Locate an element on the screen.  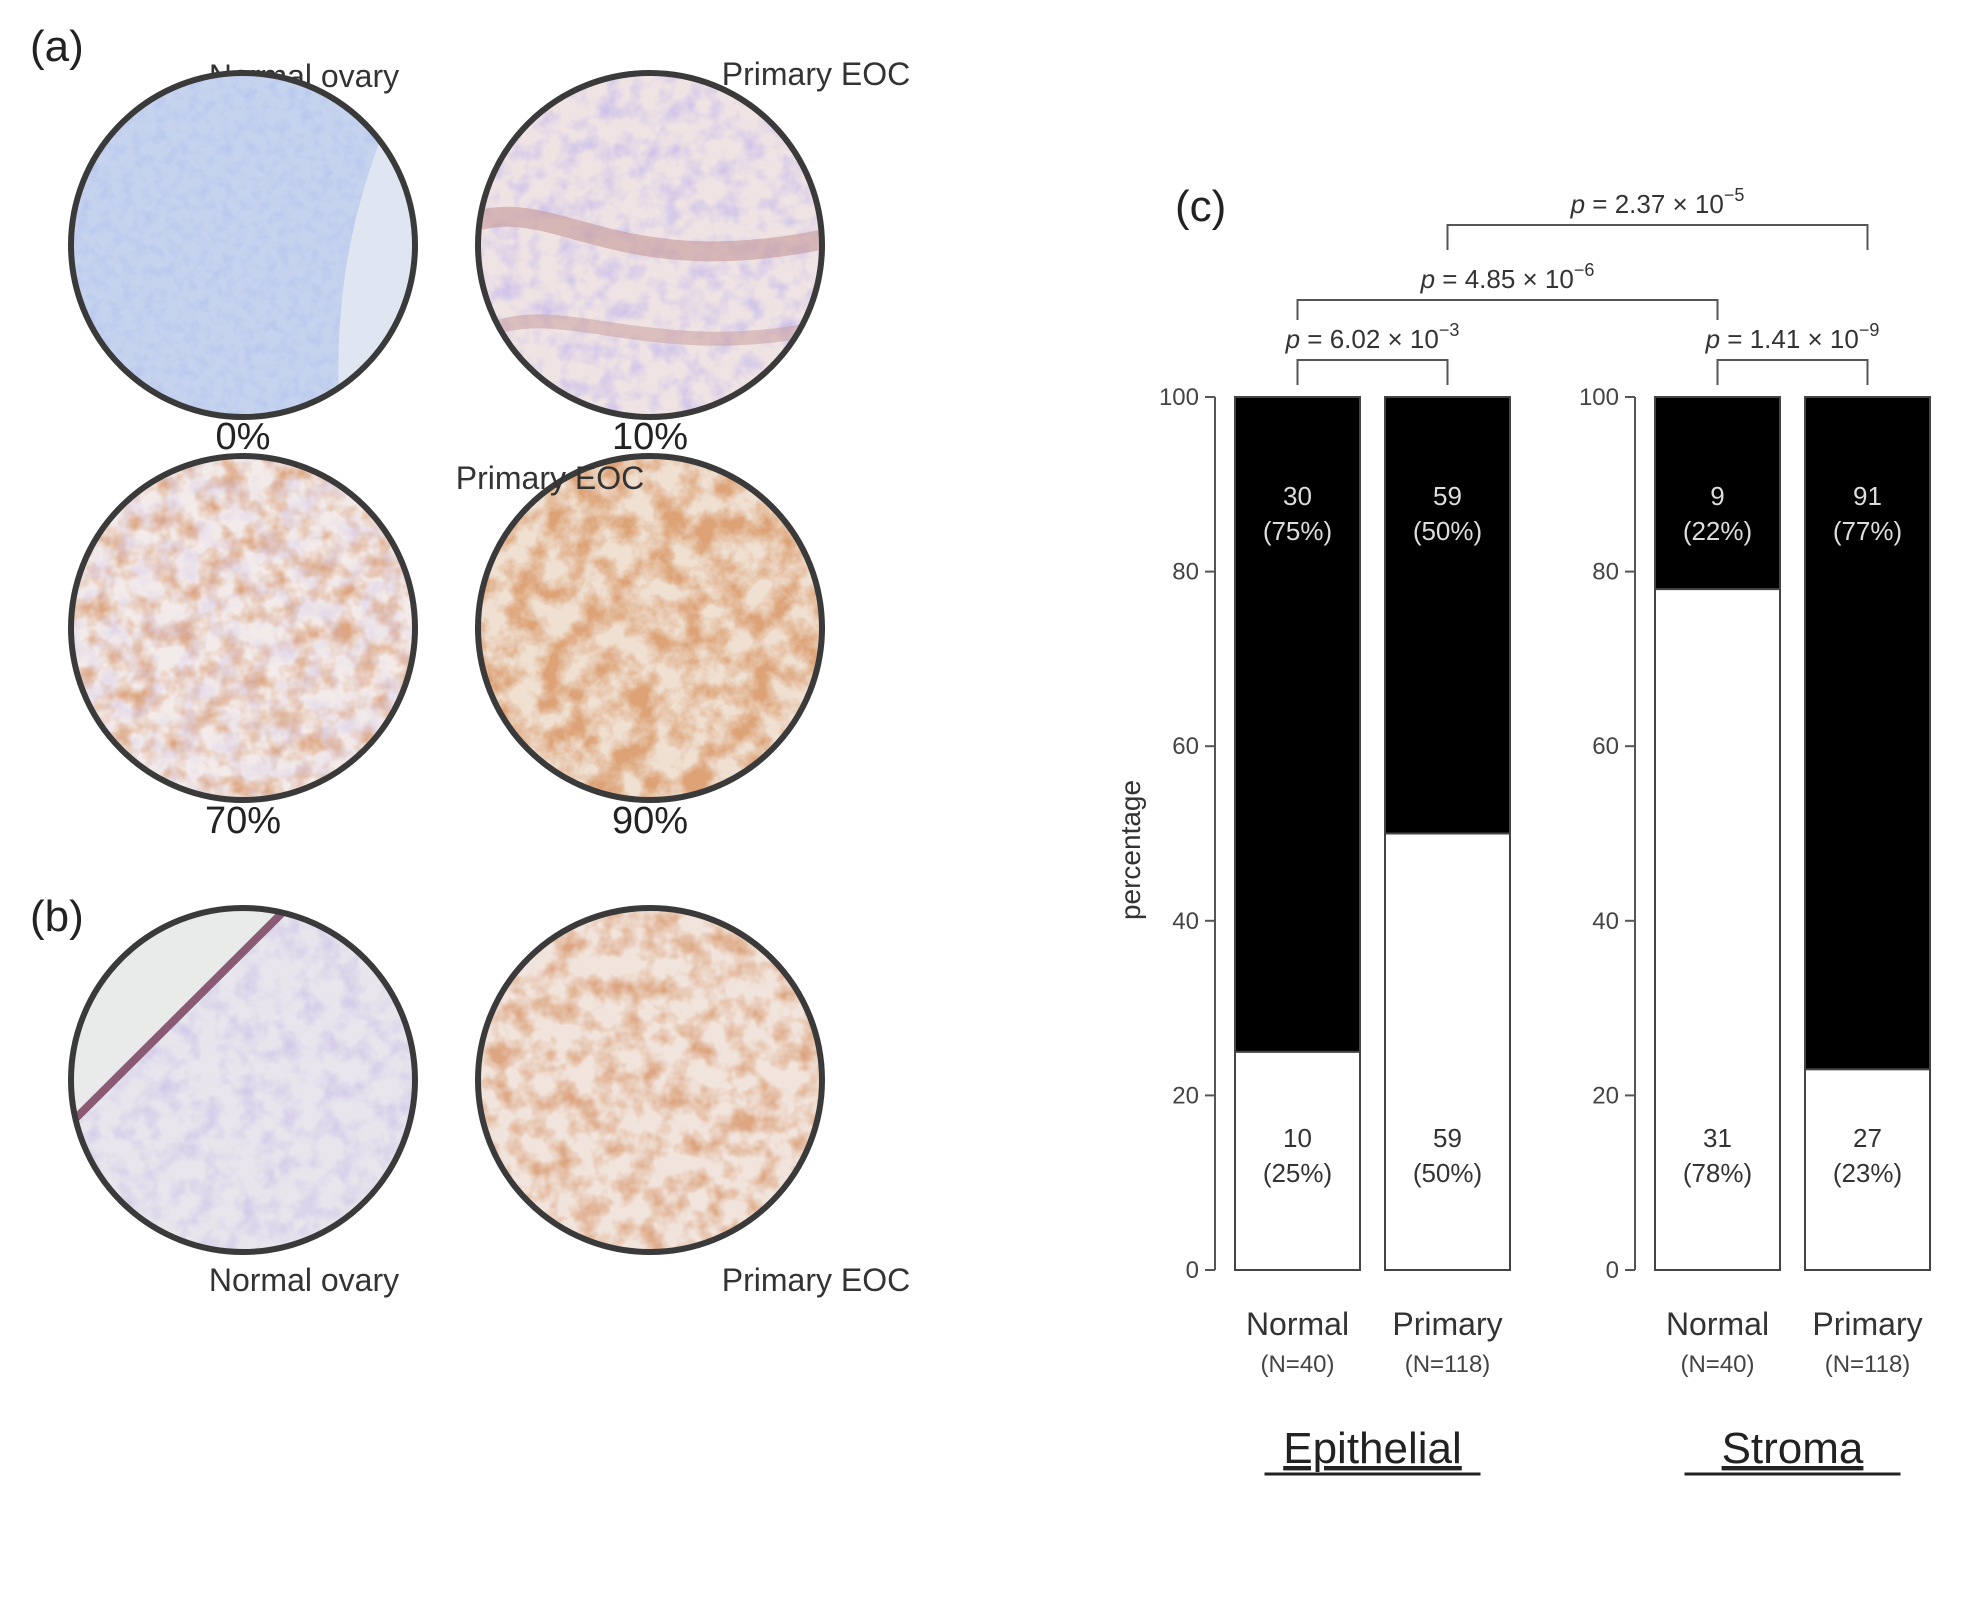
p-value-label: p = 6.02 × 10−3 is located at coordinates (1372, 337).